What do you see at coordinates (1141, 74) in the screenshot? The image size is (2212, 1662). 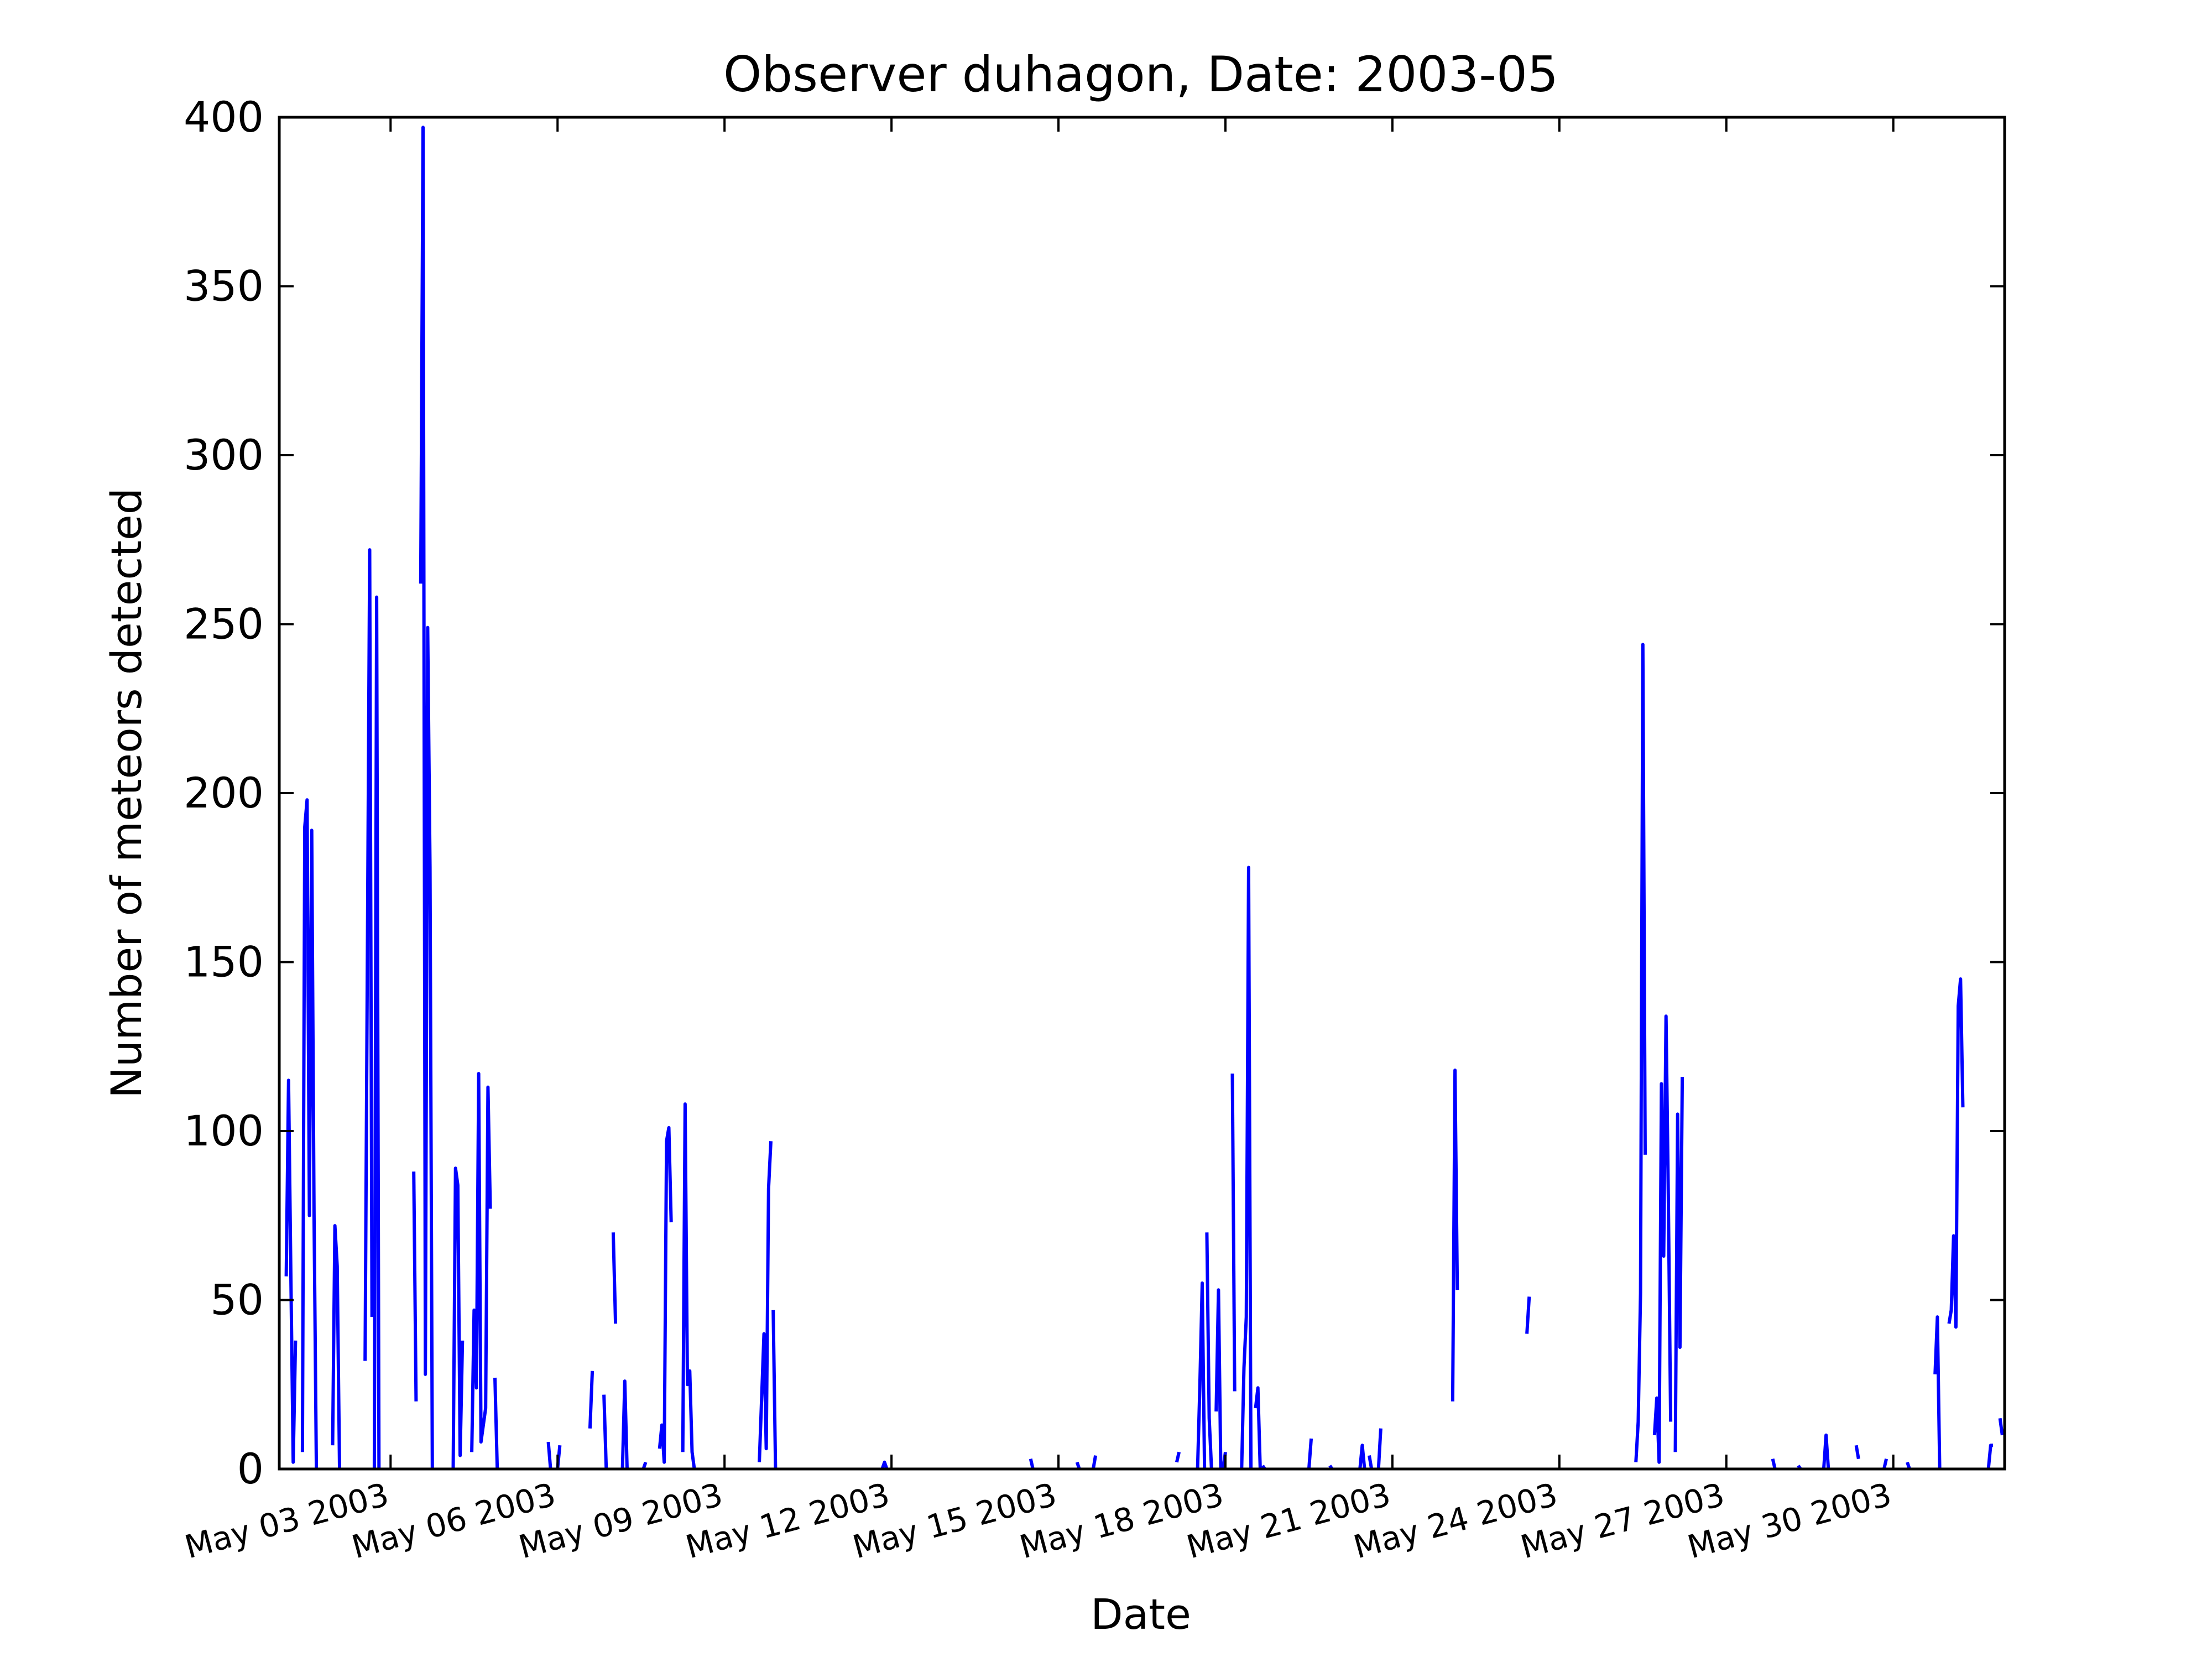 I see `chart-title: Observer duhagon, Date: 2003-05` at bounding box center [1141, 74].